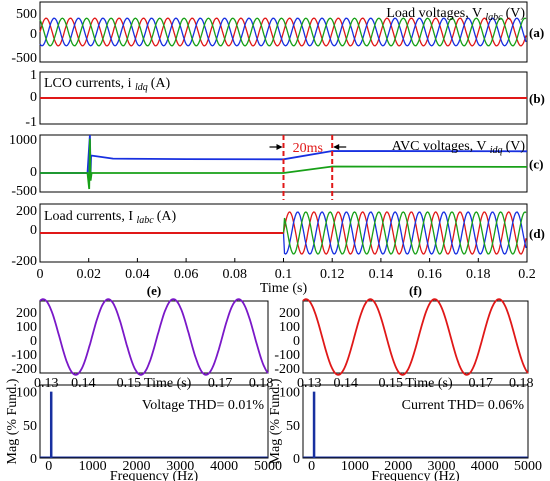 This screenshot has height=481, width=550. I want to click on x-tick-label: 5000, so click(268, 466).